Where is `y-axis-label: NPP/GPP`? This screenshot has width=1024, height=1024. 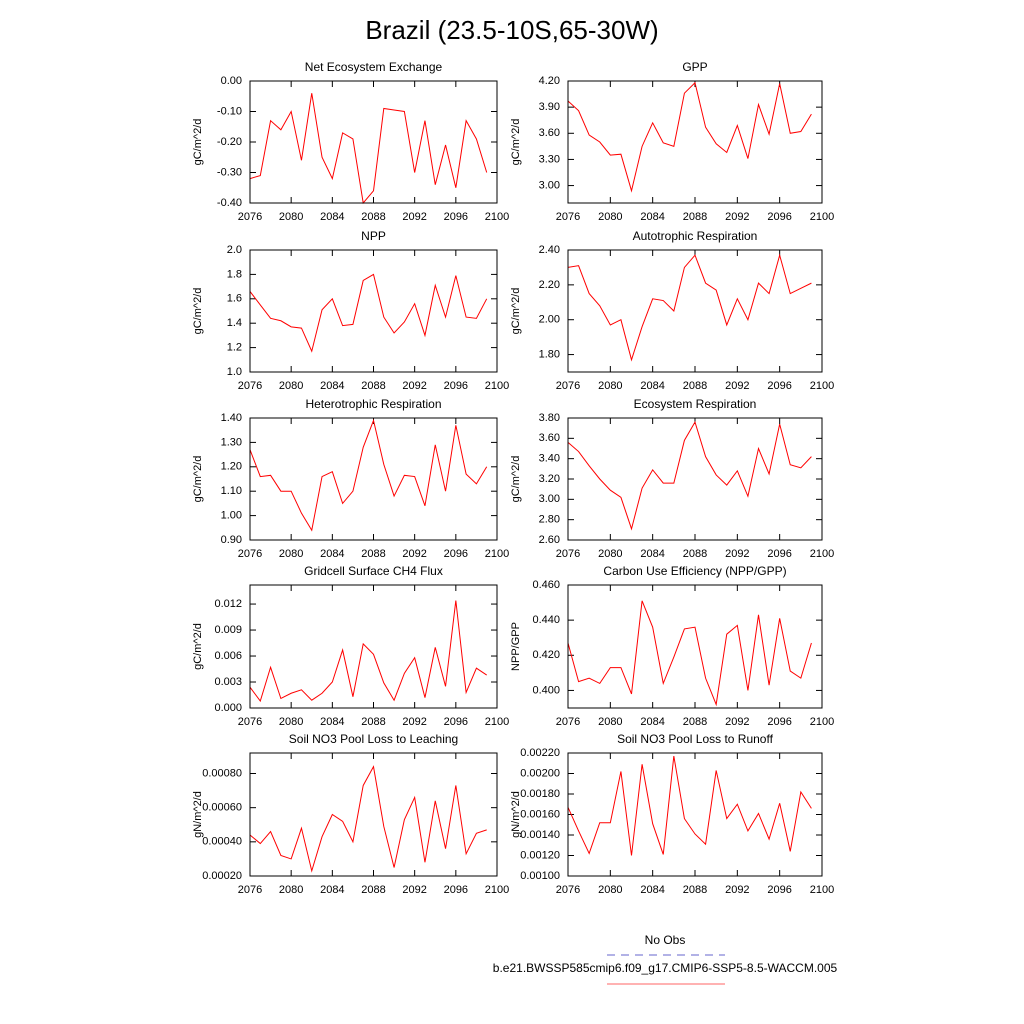 y-axis-label: NPP/GPP is located at coordinates (516, 646).